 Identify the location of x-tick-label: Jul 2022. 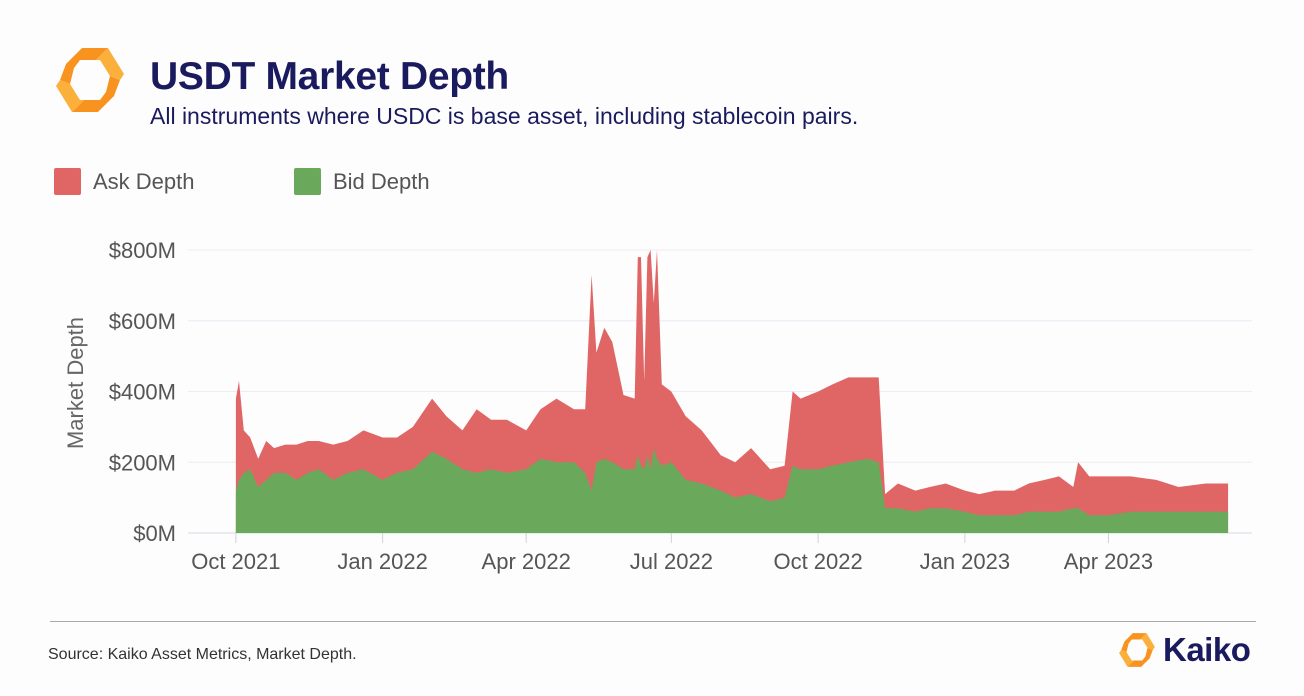
(671, 561).